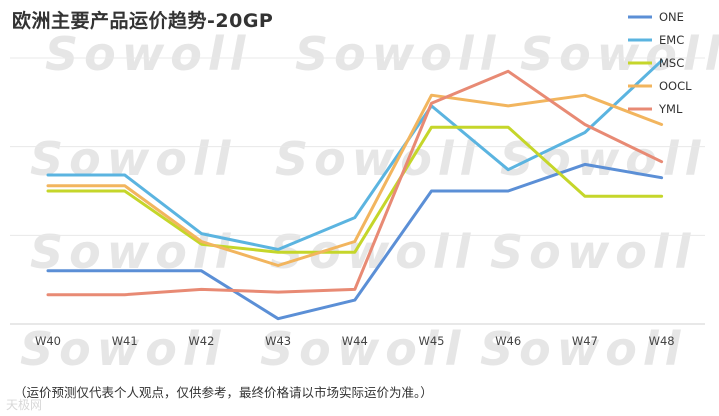  Describe the element at coordinates (223, 392) in the screenshot. I see `footnote: （运价预测仅代表个人观点，仅供参考，最终价格请以市场实际运价为准。）` at that location.